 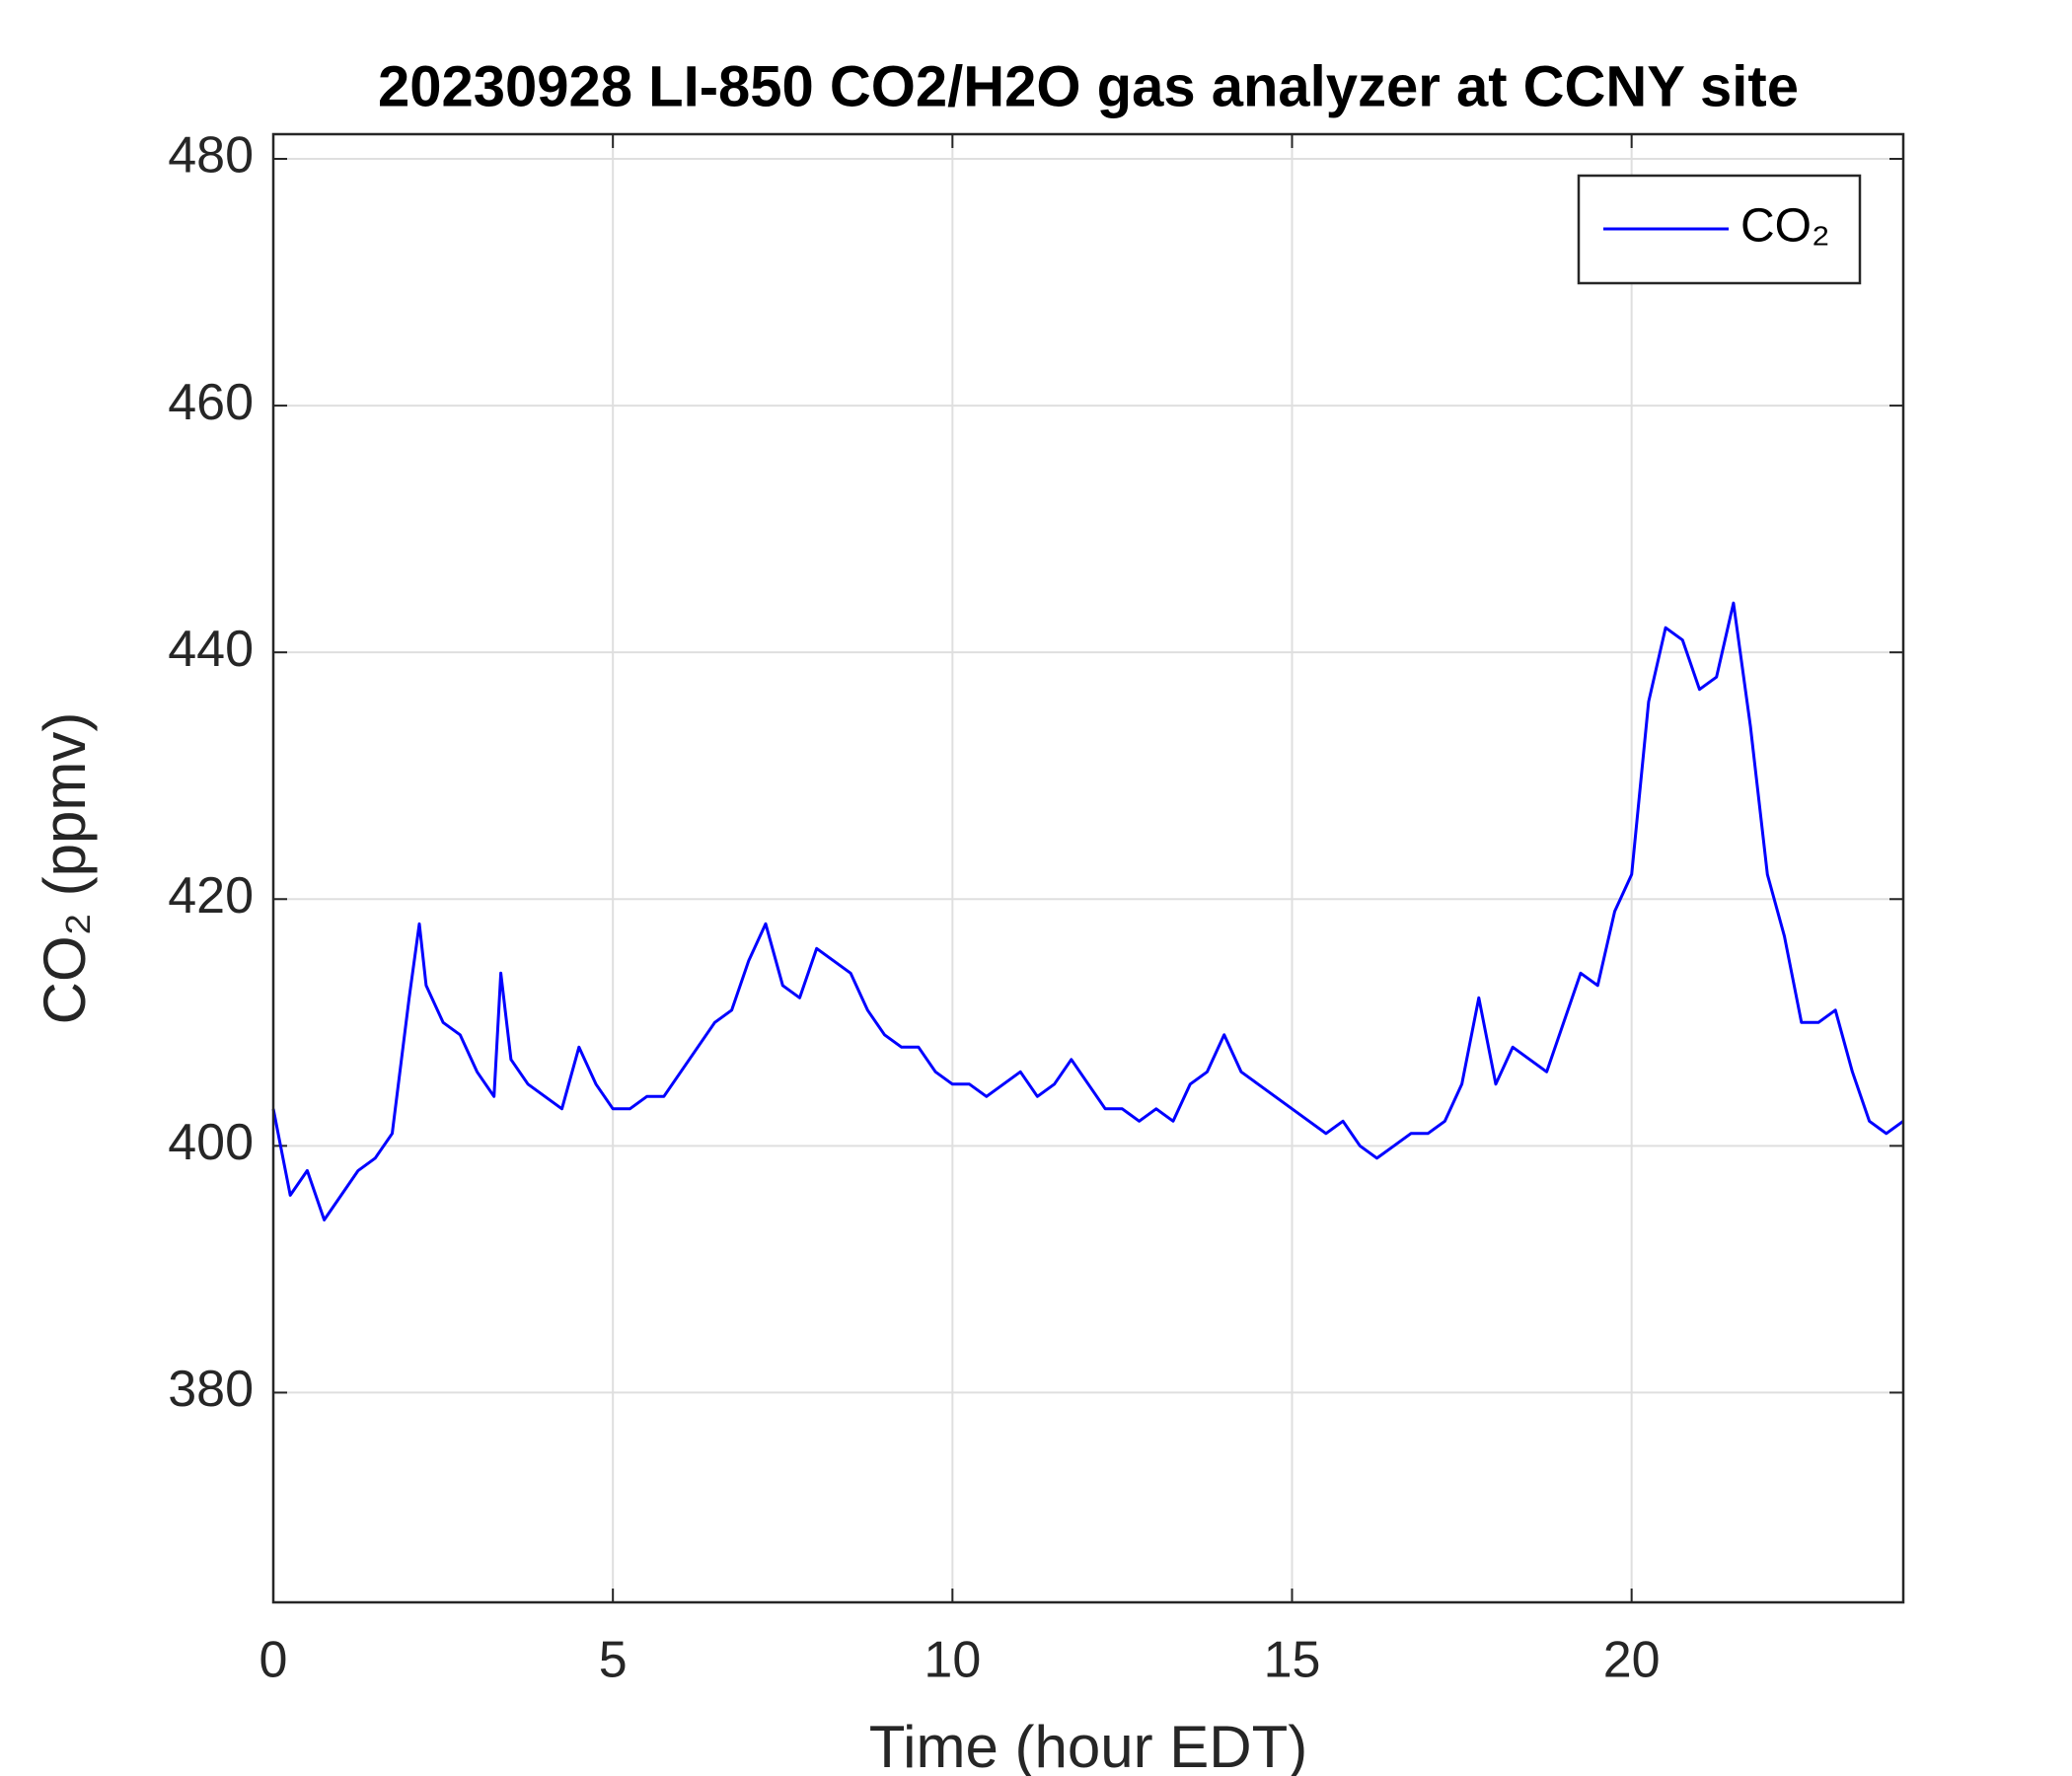 I want to click on legend: CO₂, so click(x=1720, y=230).